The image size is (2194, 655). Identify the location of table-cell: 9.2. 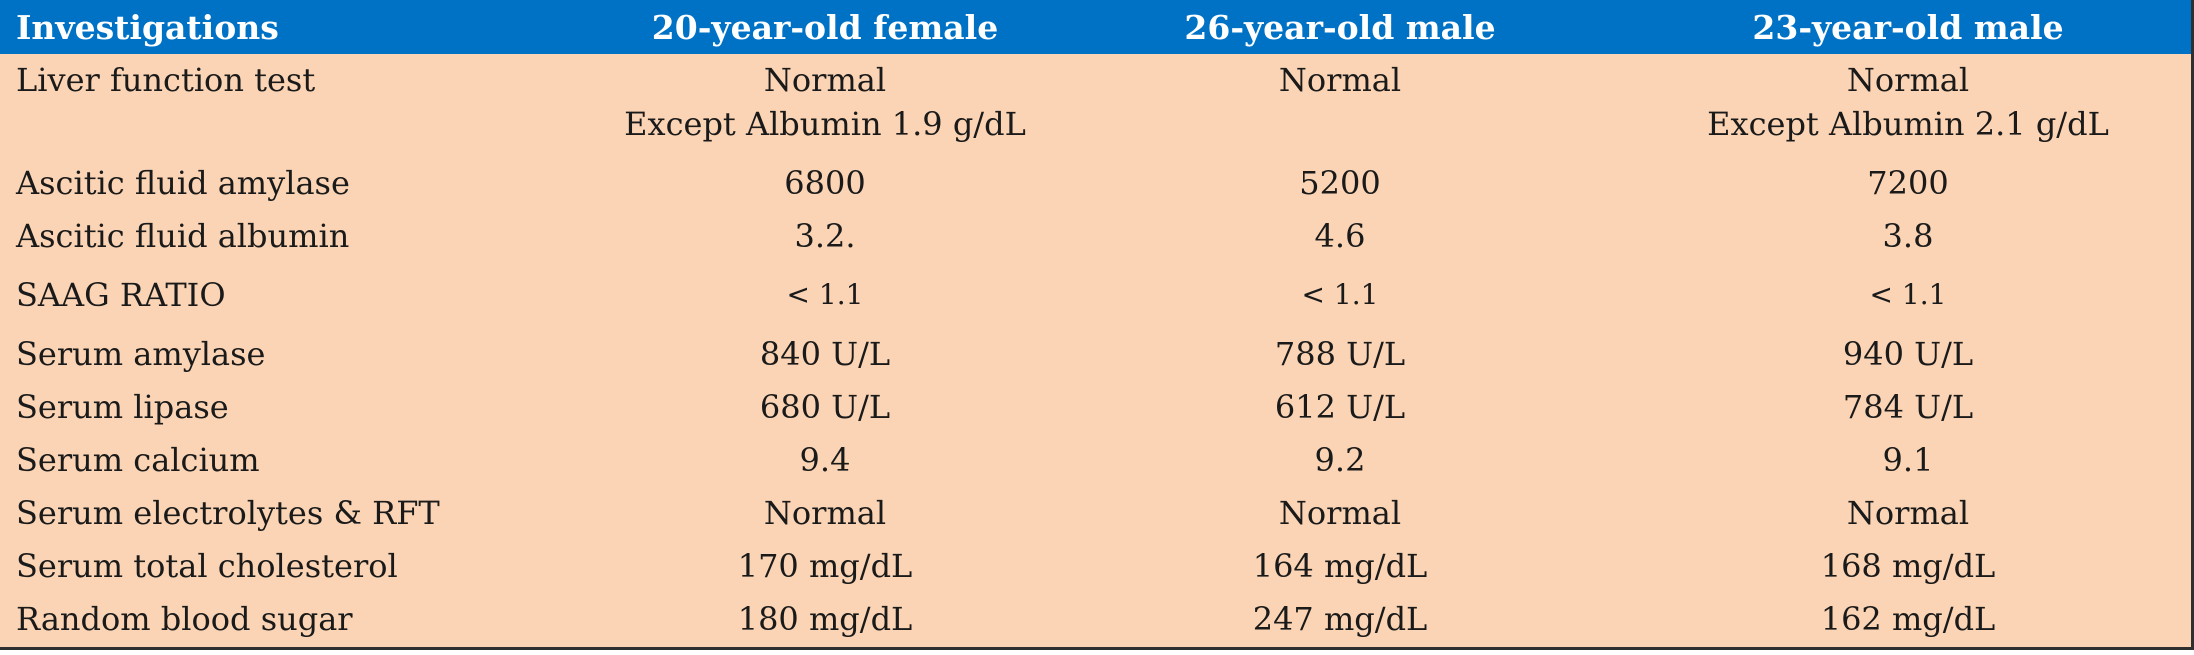
(1340, 459).